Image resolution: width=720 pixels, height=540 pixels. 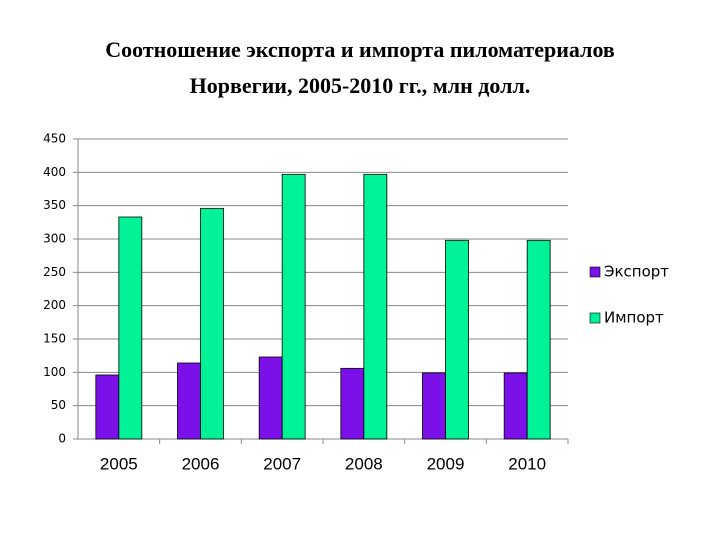 What do you see at coordinates (634, 318) in the screenshot?
I see `legend-label: Импорт` at bounding box center [634, 318].